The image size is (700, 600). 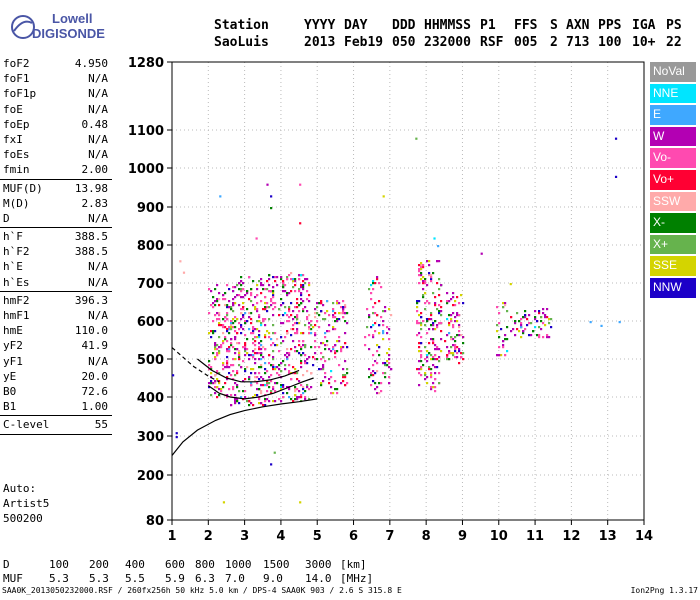 I want to click on param-row: C-level 55, so click(x=56, y=424).